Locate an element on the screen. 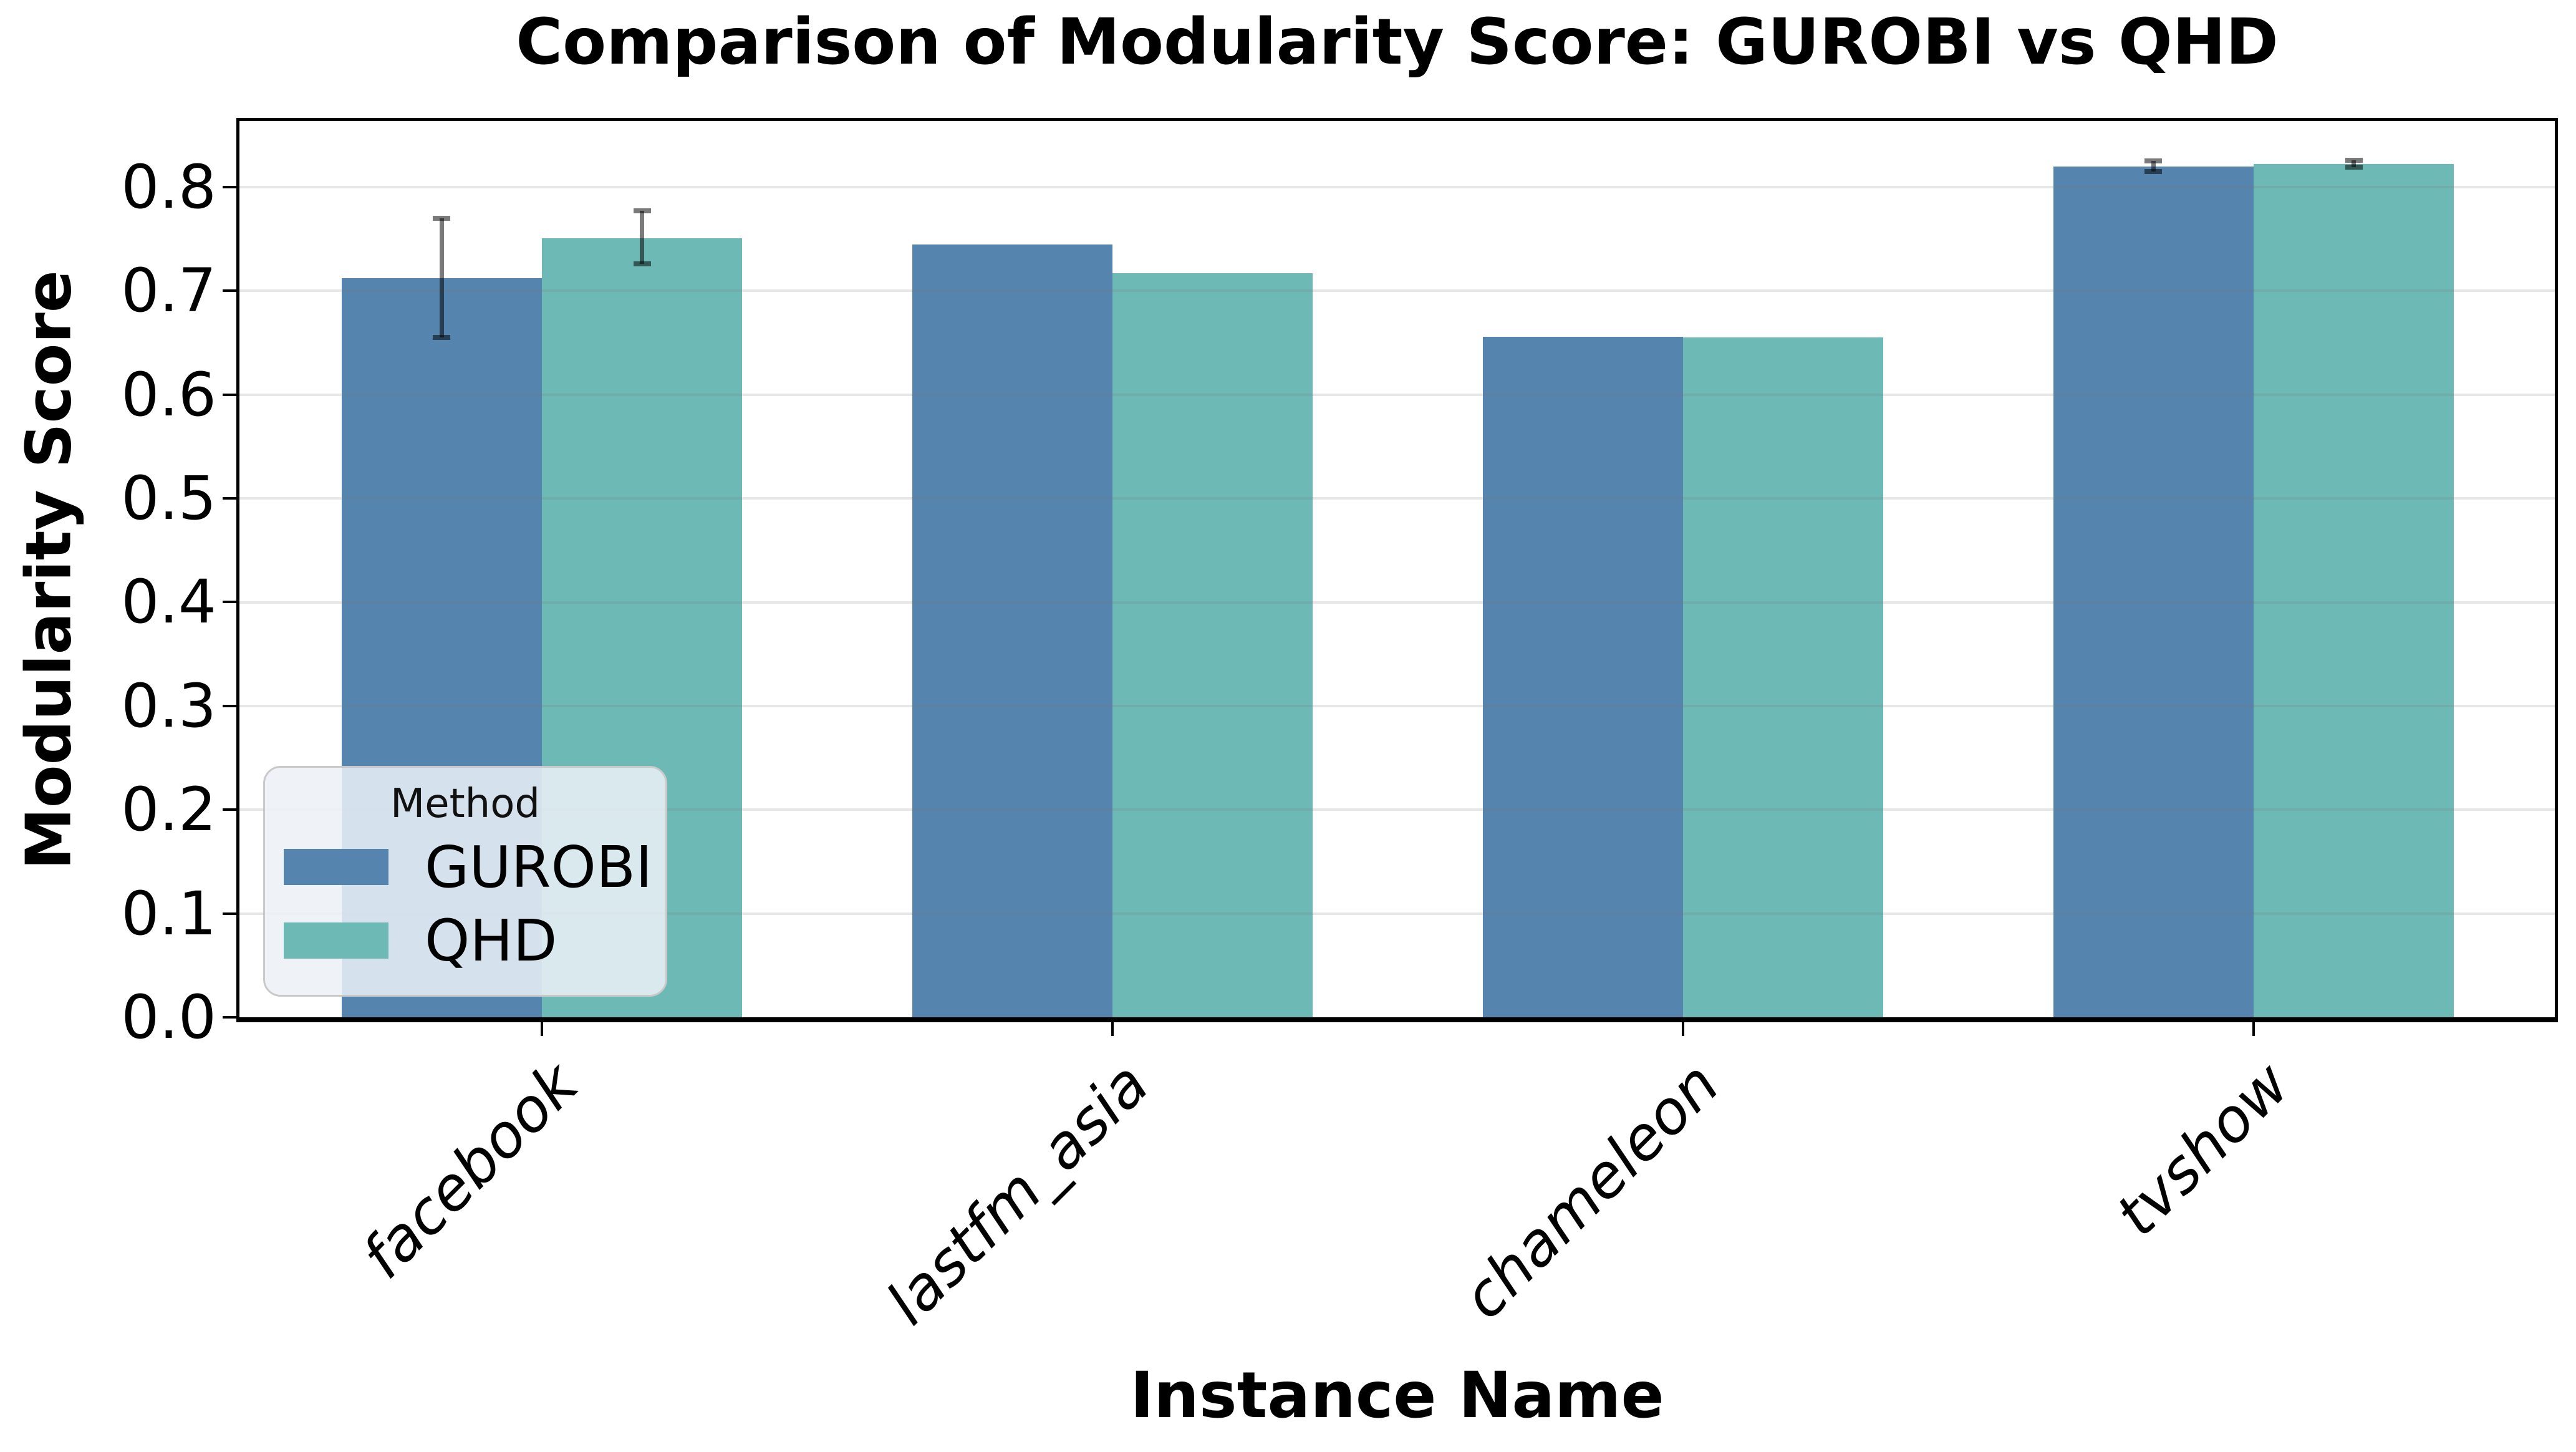 The height and width of the screenshot is (1452, 2576). bar-chameleon-GUROBI is located at coordinates (1583, 677).